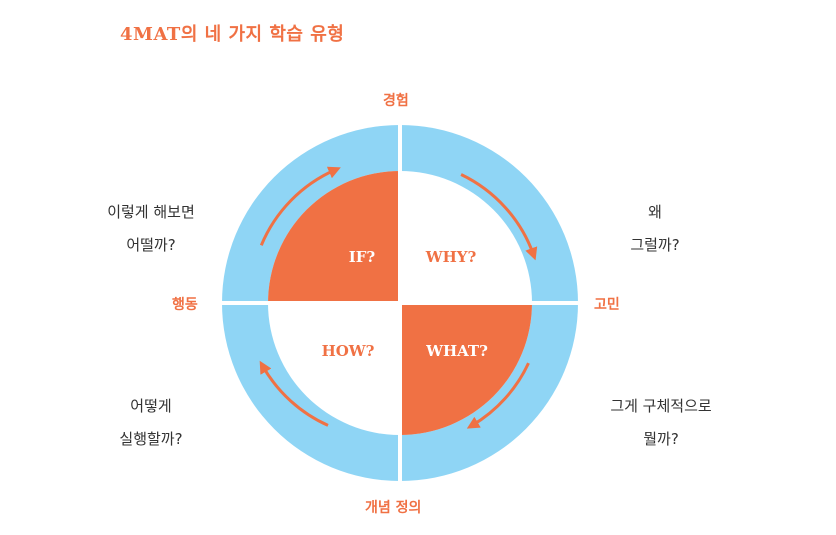 Image resolution: width=836 pixels, height=535 pixels. I want to click on question-bottom-left: 어떻게 실행할까?, so click(151, 423).